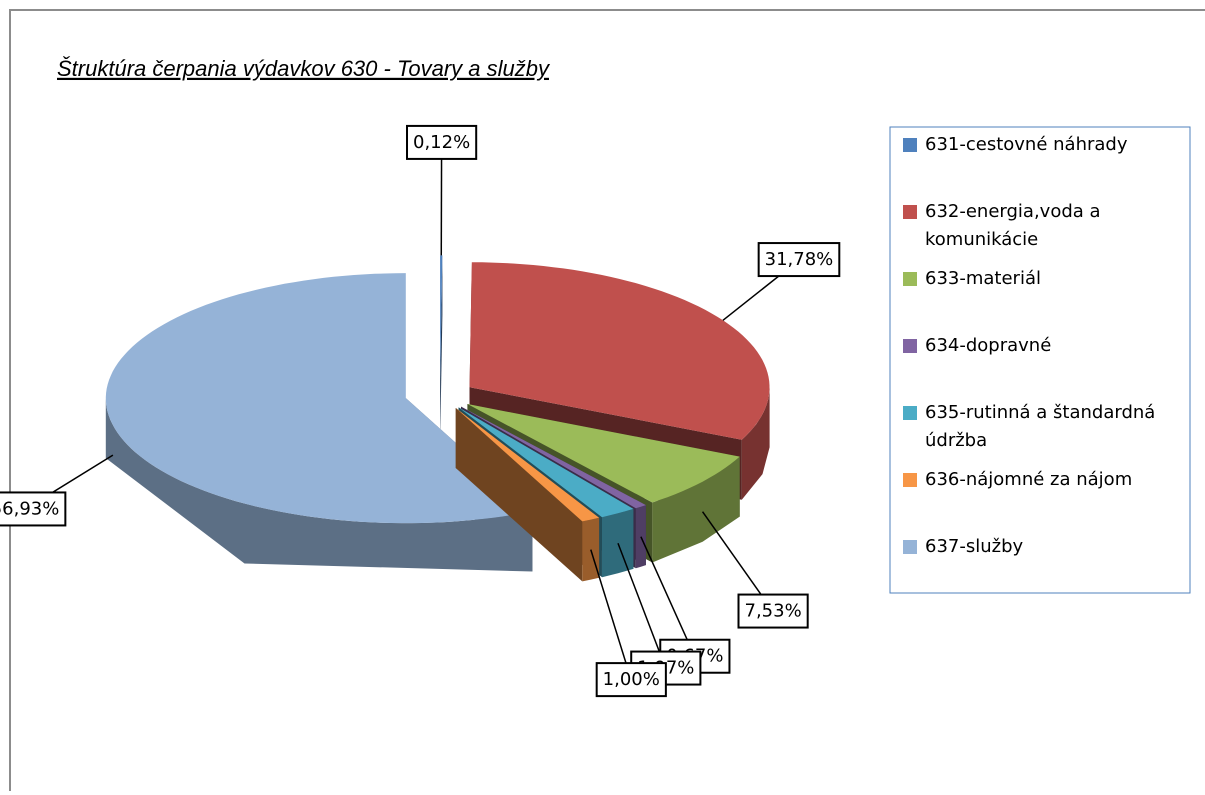  What do you see at coordinates (799, 259) in the screenshot?
I see `data-label: 31,78%` at bounding box center [799, 259].